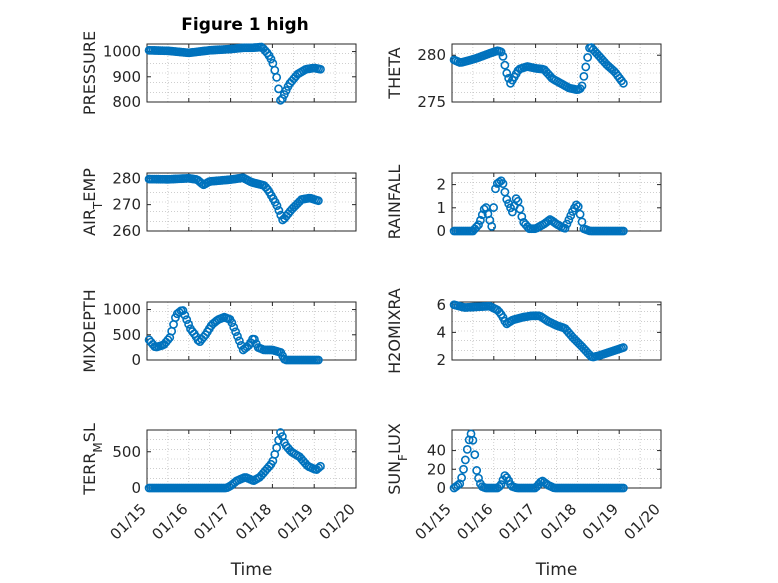 The width and height of the screenshot is (778, 583). I want to click on x-tick-label: 01/20, so click(642, 521).